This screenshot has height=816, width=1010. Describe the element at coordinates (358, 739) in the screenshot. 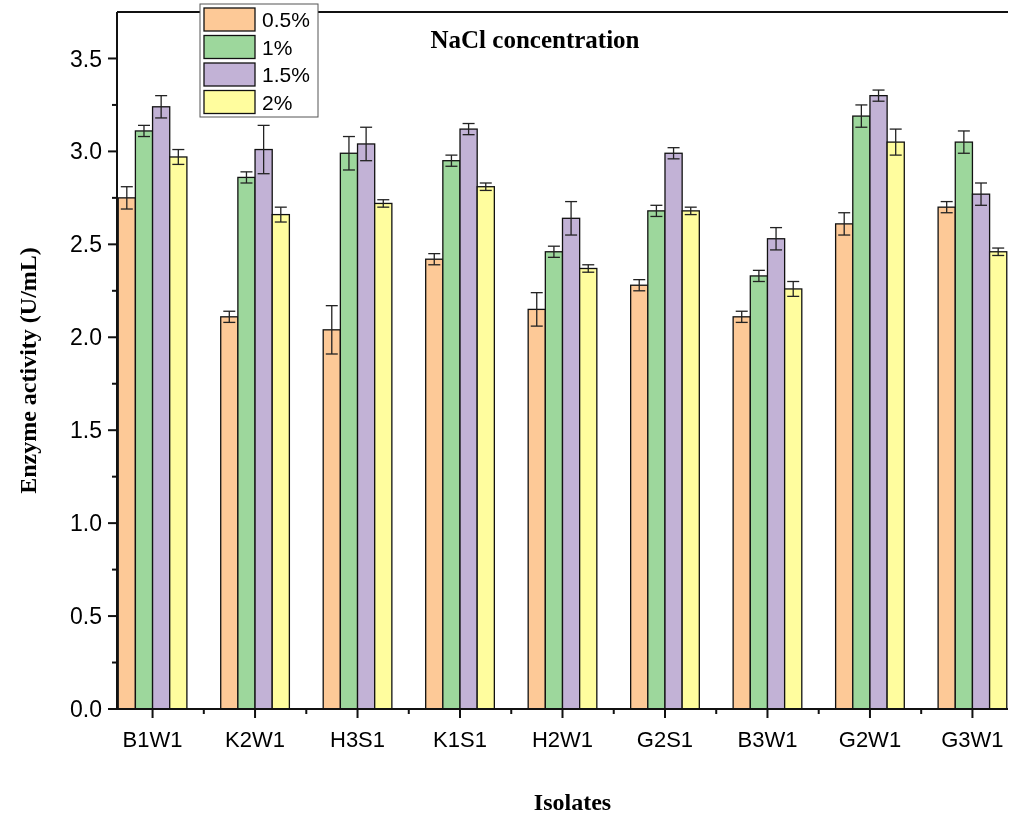

I see `x-tick-label: H3S1` at that location.